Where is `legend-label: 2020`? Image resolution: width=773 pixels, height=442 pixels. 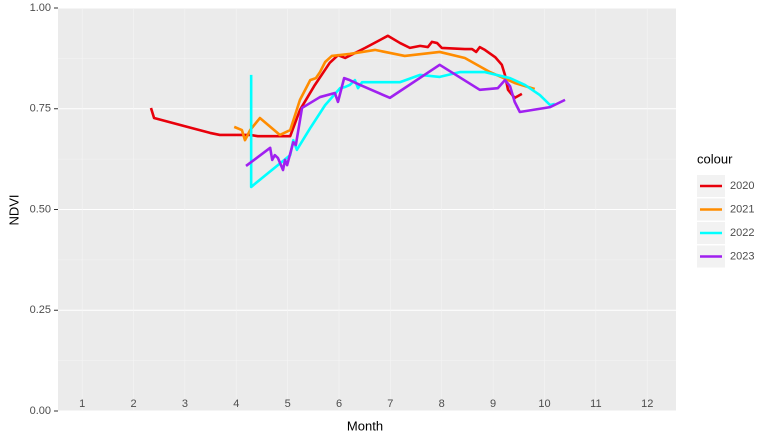 legend-label: 2020 is located at coordinates (742, 186).